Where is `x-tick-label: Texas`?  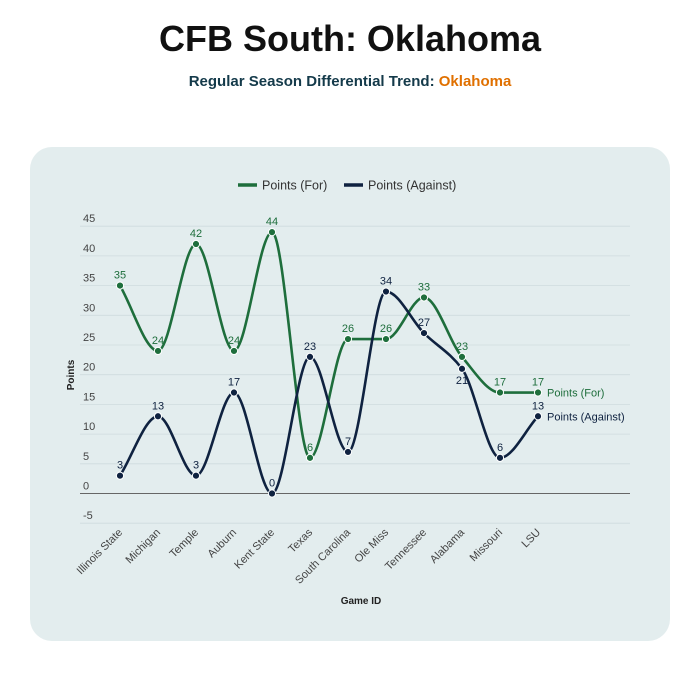 x-tick-label: Texas is located at coordinates (300, 540).